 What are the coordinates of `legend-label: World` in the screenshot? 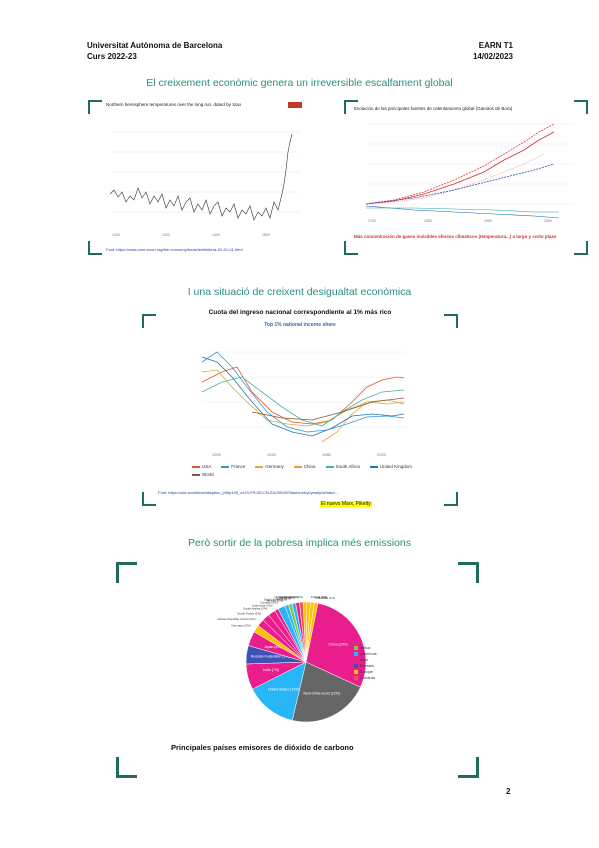 It's located at (208, 474).